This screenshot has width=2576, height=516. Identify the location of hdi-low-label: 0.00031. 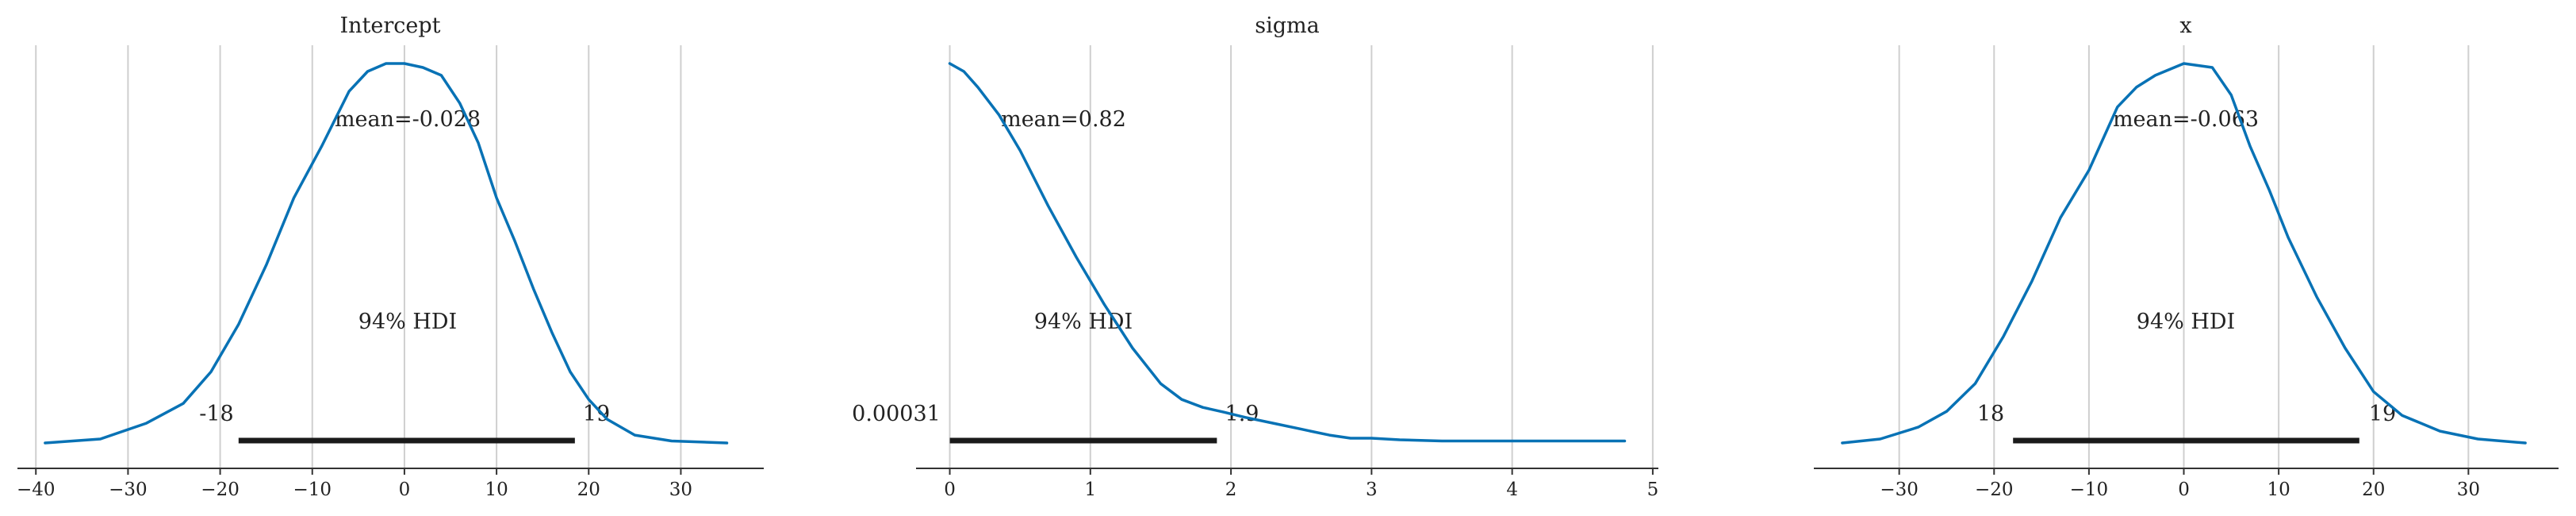
(896, 414).